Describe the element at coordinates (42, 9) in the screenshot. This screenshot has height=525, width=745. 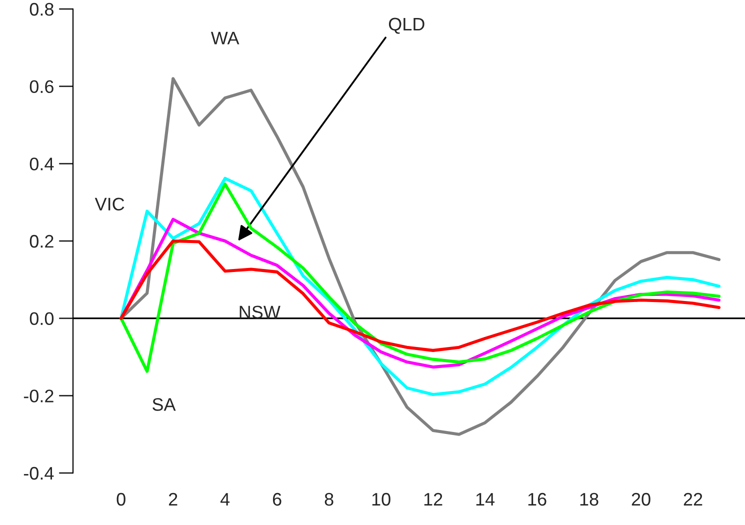
I see `y-tick-label: 0.8` at that location.